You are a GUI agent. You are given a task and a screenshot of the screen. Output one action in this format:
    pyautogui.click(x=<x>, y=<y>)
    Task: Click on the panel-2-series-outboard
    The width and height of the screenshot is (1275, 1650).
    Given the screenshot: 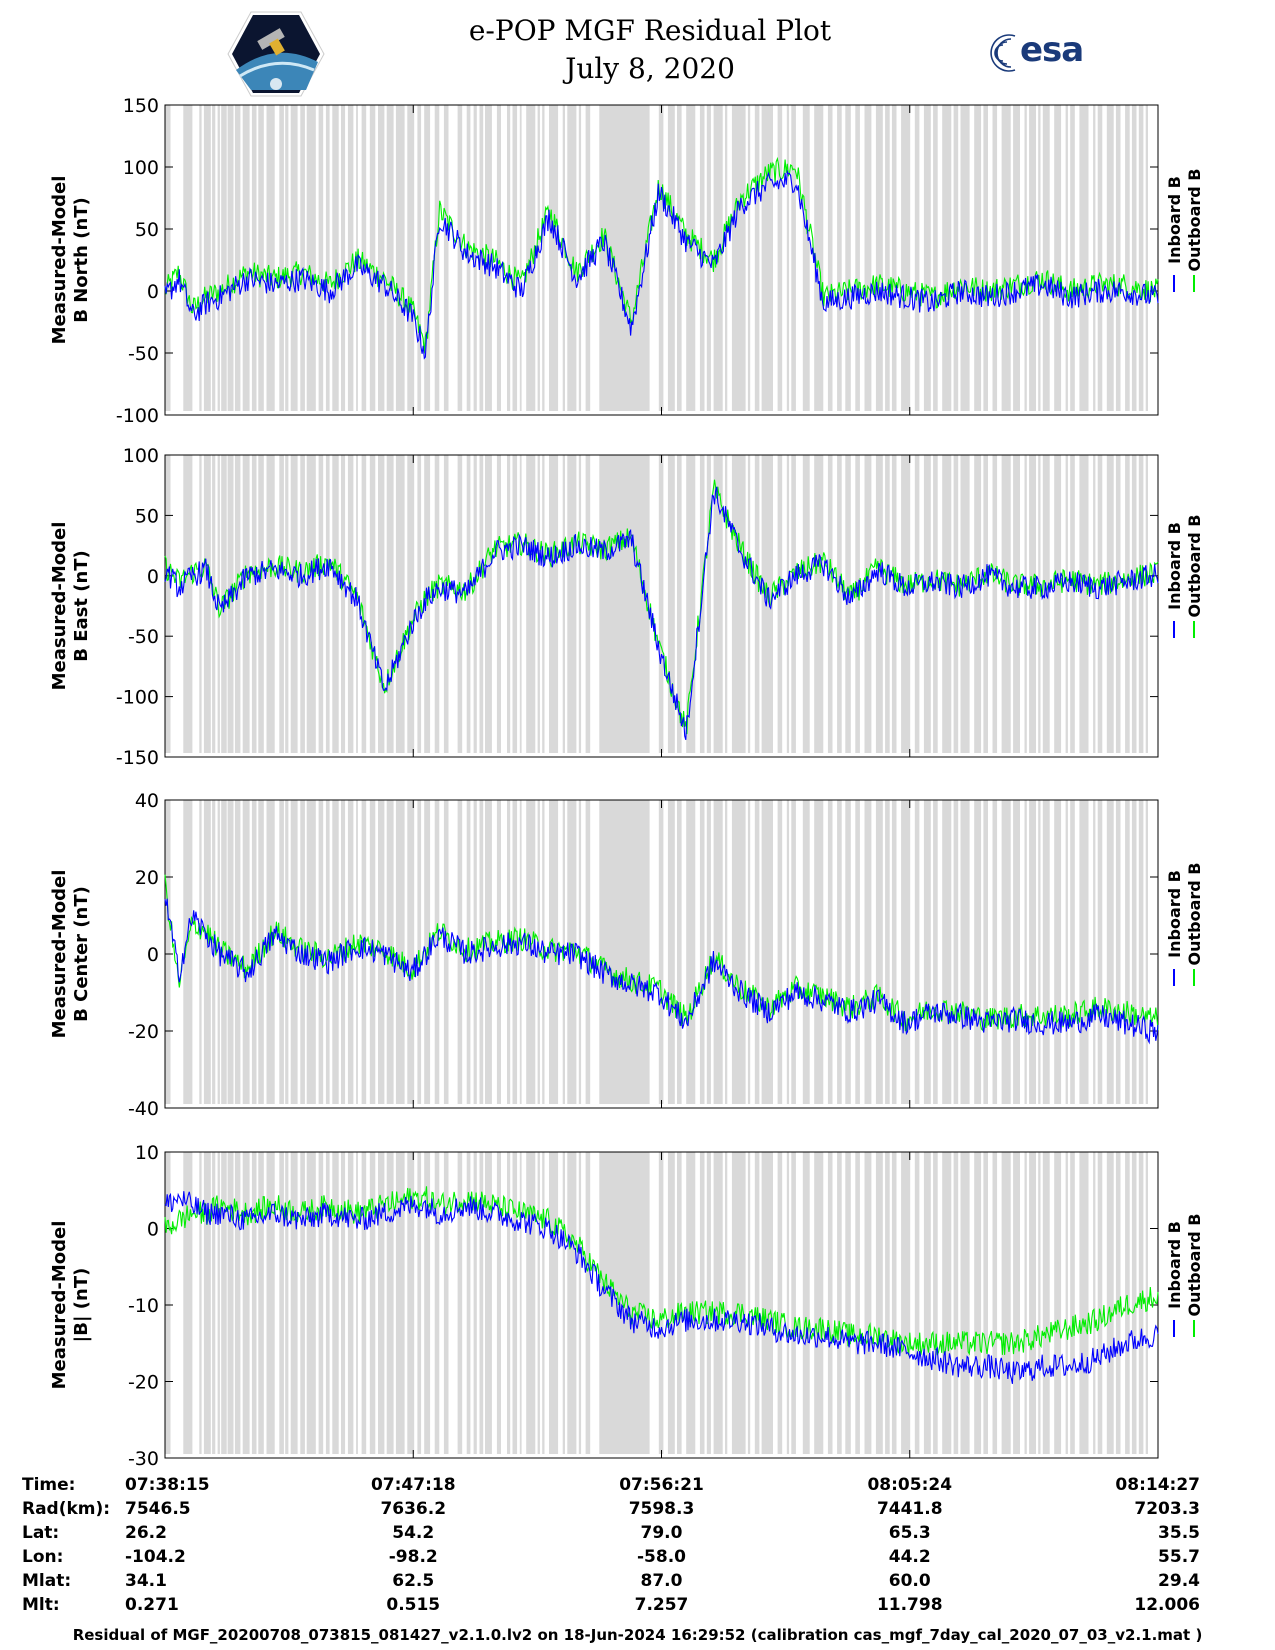 What is the action you would take?
    pyautogui.click(x=661, y=607)
    